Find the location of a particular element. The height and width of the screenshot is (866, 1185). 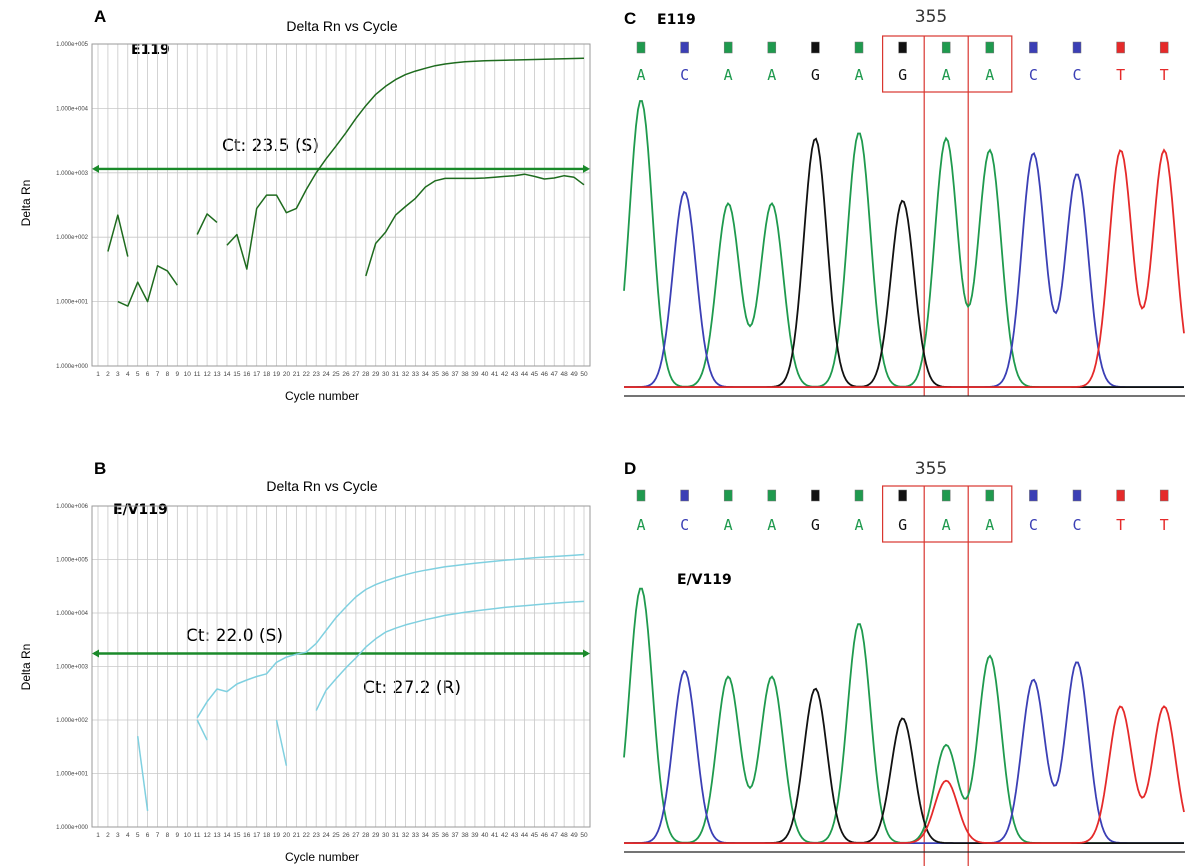

panel-a-letter: A is located at coordinates (100, 16).